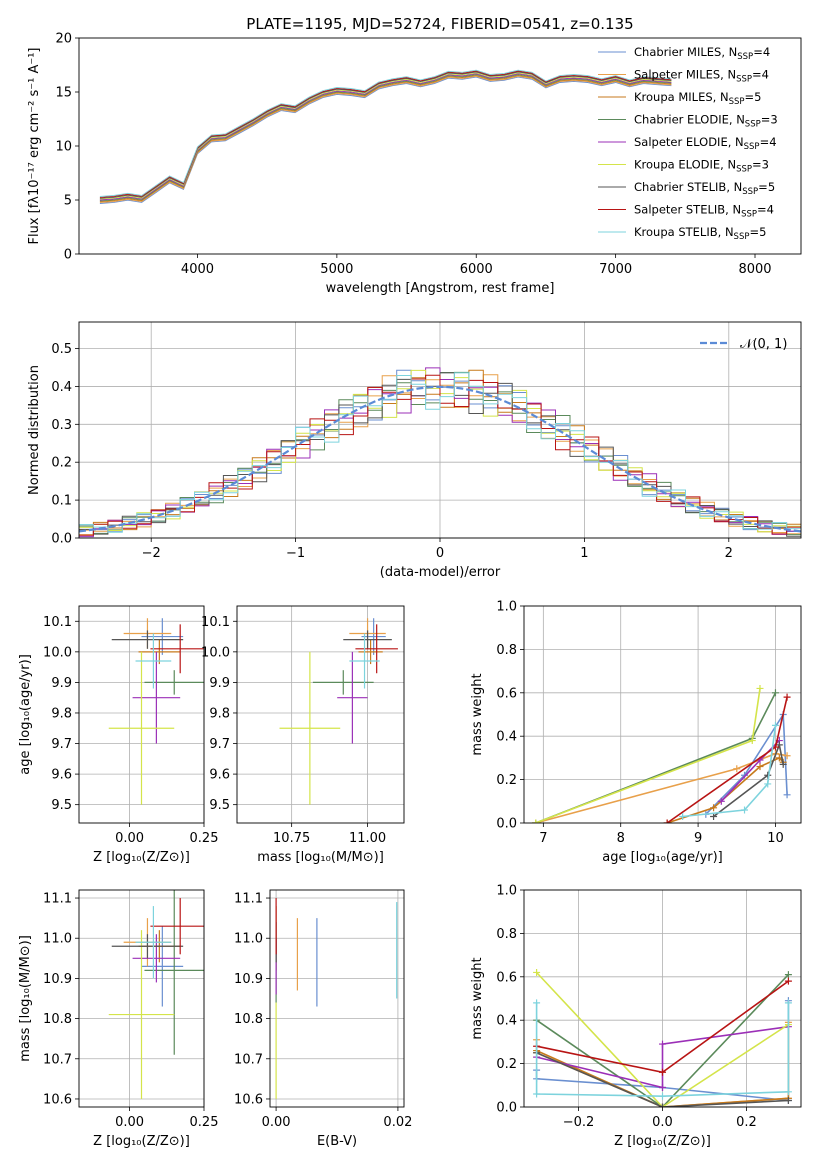 Image resolution: width=819 pixels, height=1170 pixels. I want to click on y-tick-label: 9.7, so click(61, 744).